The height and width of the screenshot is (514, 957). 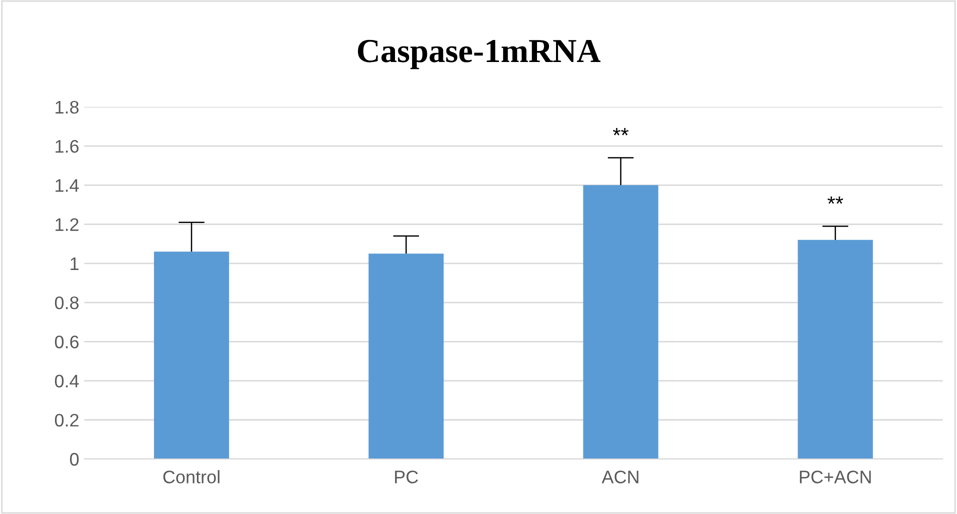 I want to click on y-tick-label: 1.4, so click(x=67, y=185).